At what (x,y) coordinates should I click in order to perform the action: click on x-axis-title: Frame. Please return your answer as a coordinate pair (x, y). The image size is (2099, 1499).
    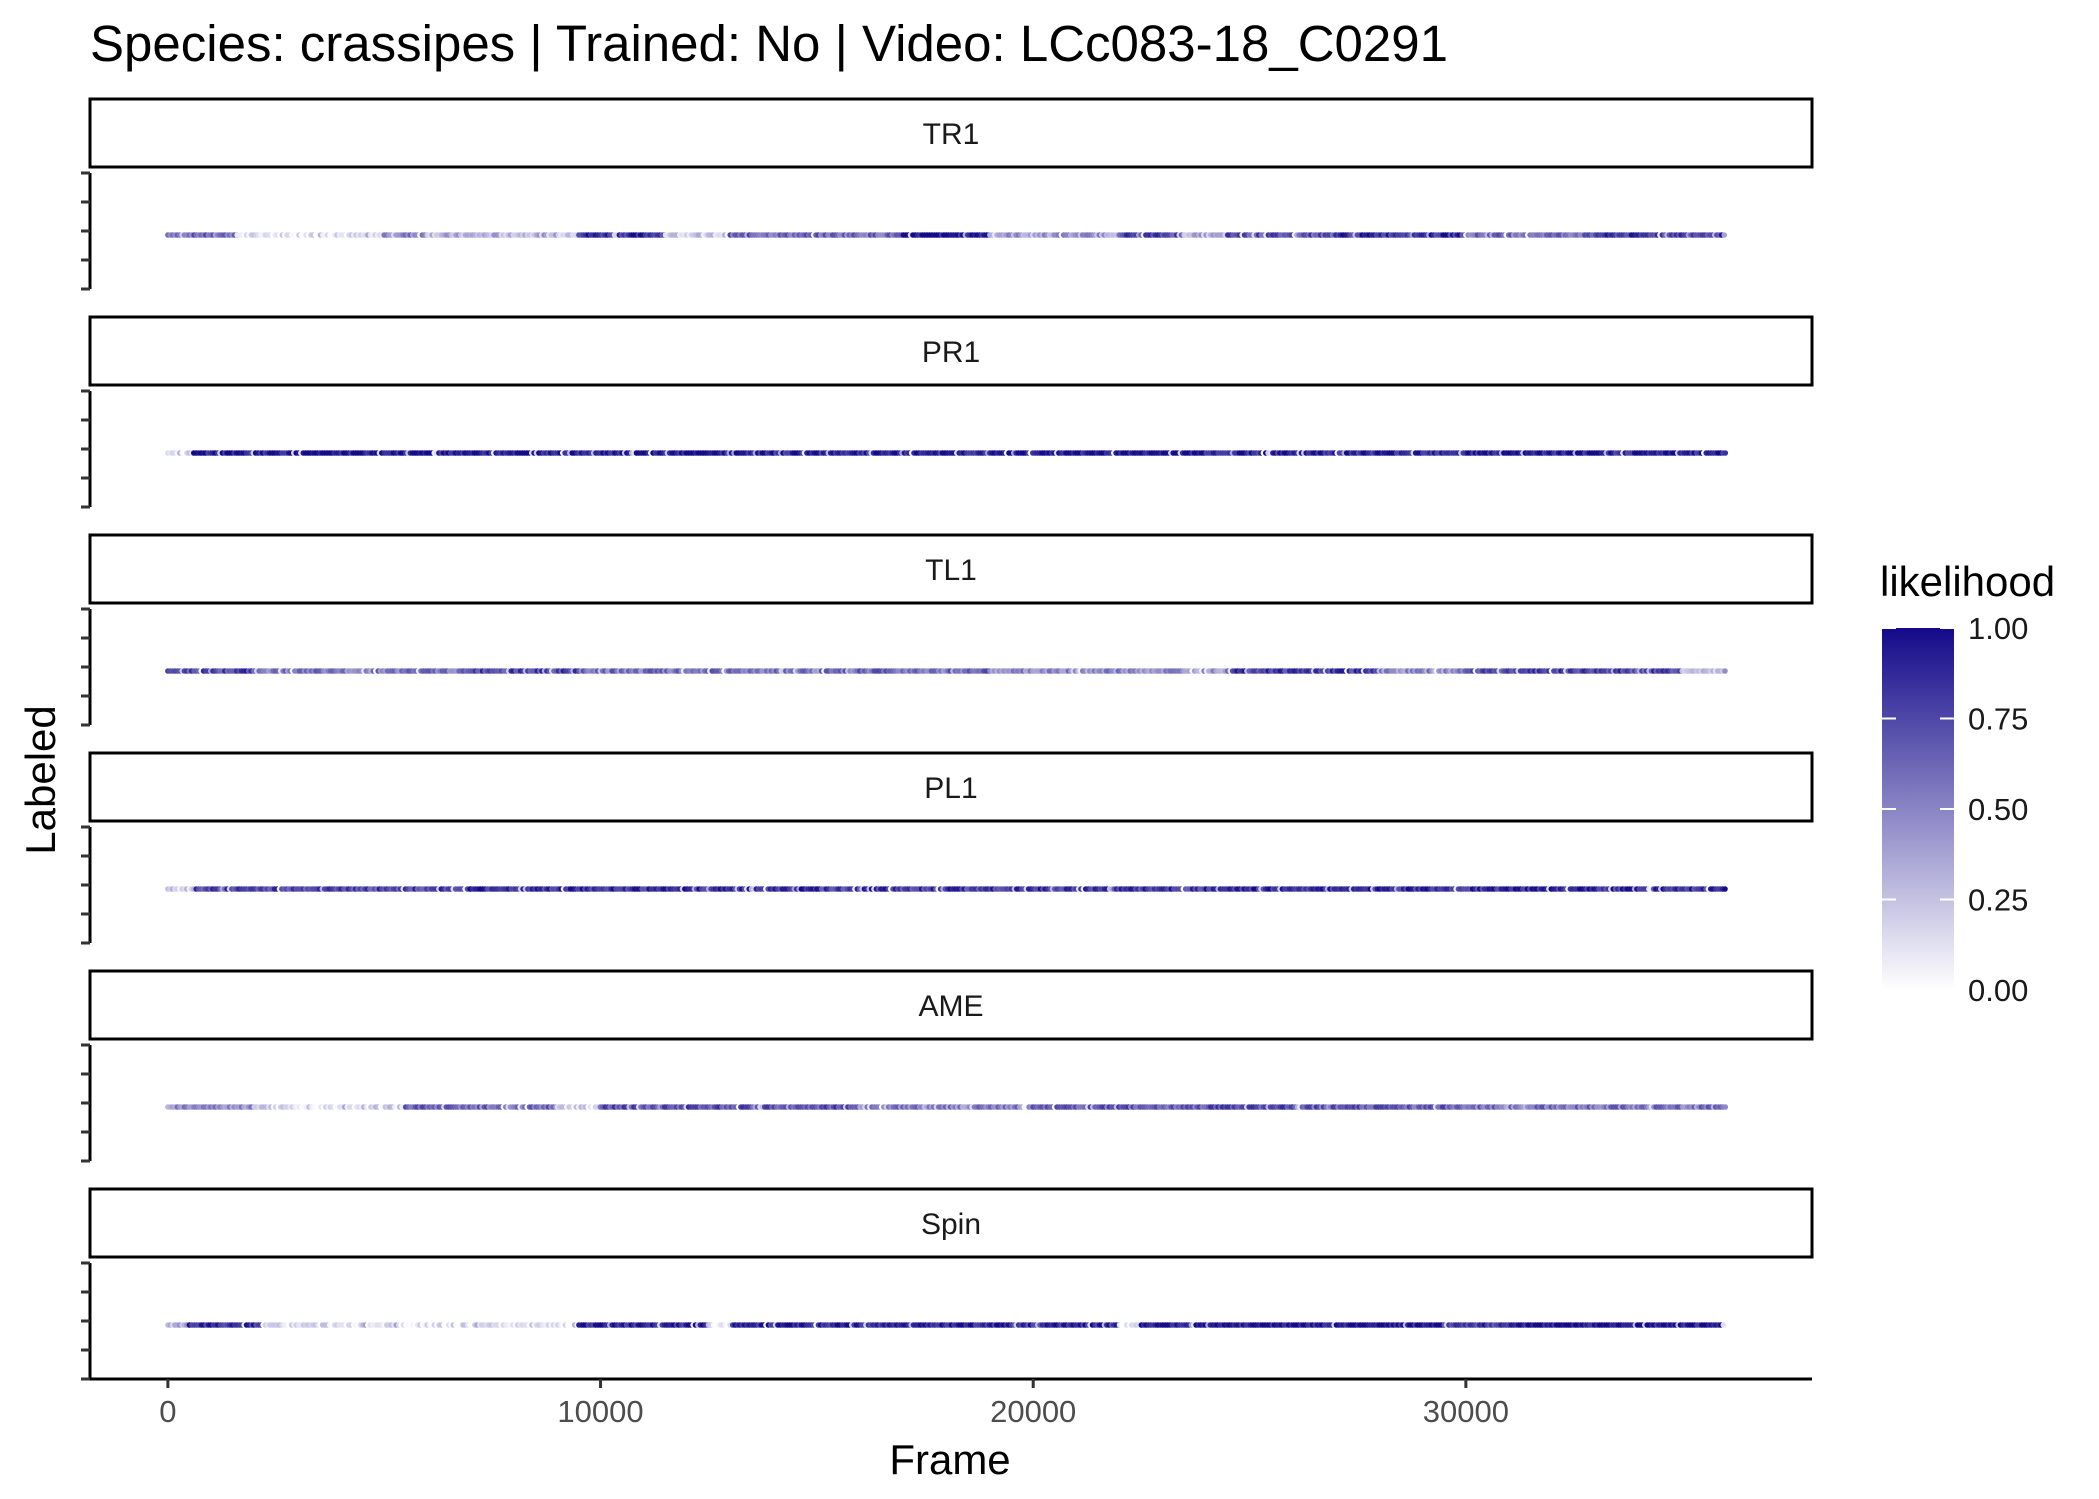
    Looking at the image, I should click on (949, 1459).